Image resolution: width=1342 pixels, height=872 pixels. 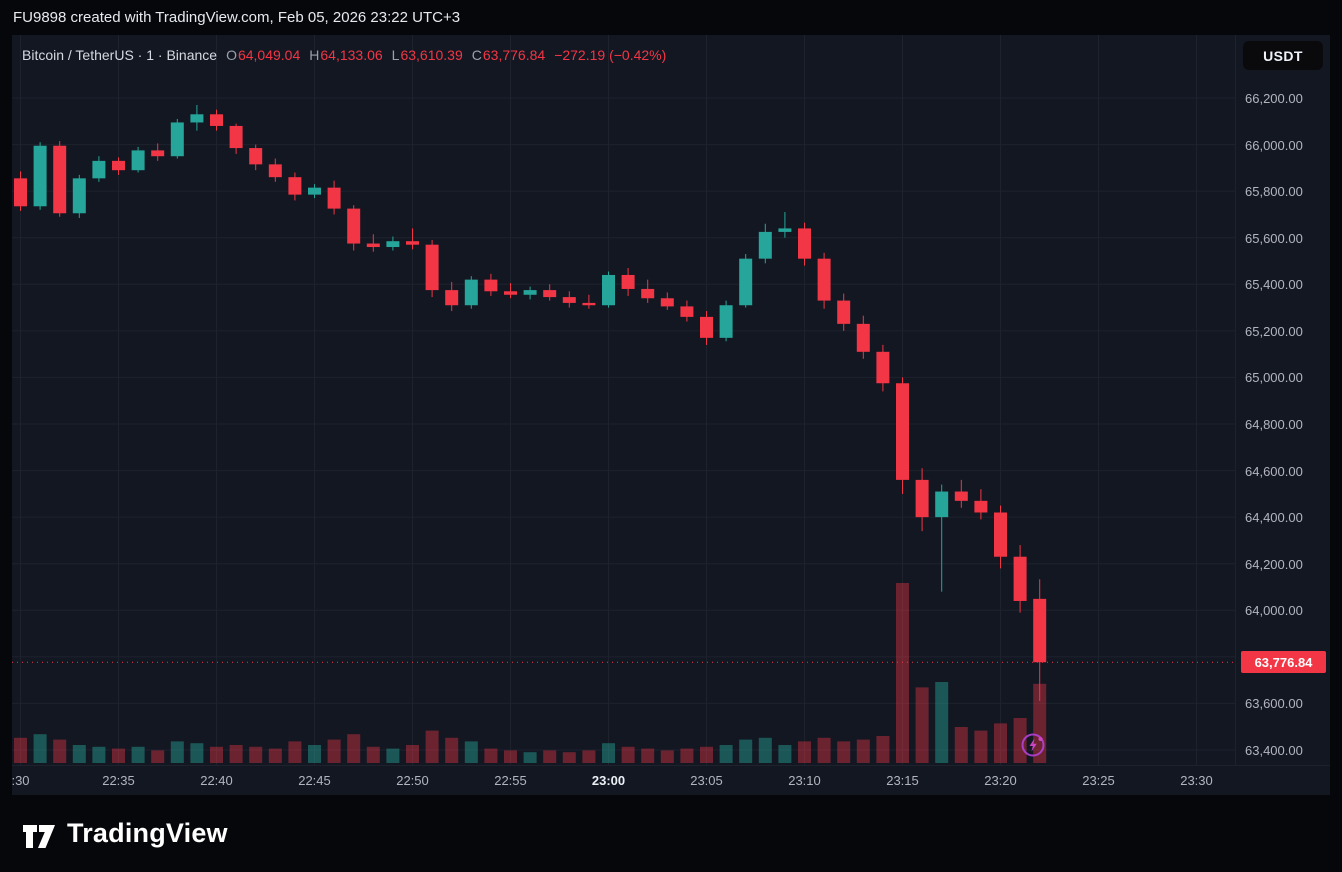 I want to click on price-axis-label: 63,400.00, so click(x=1274, y=750).